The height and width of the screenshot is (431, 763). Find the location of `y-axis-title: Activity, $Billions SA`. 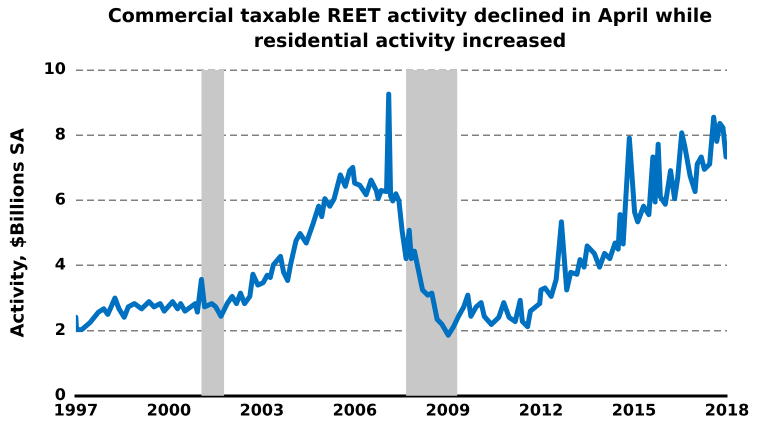

y-axis-title: Activity, $Billions SA is located at coordinates (17, 233).